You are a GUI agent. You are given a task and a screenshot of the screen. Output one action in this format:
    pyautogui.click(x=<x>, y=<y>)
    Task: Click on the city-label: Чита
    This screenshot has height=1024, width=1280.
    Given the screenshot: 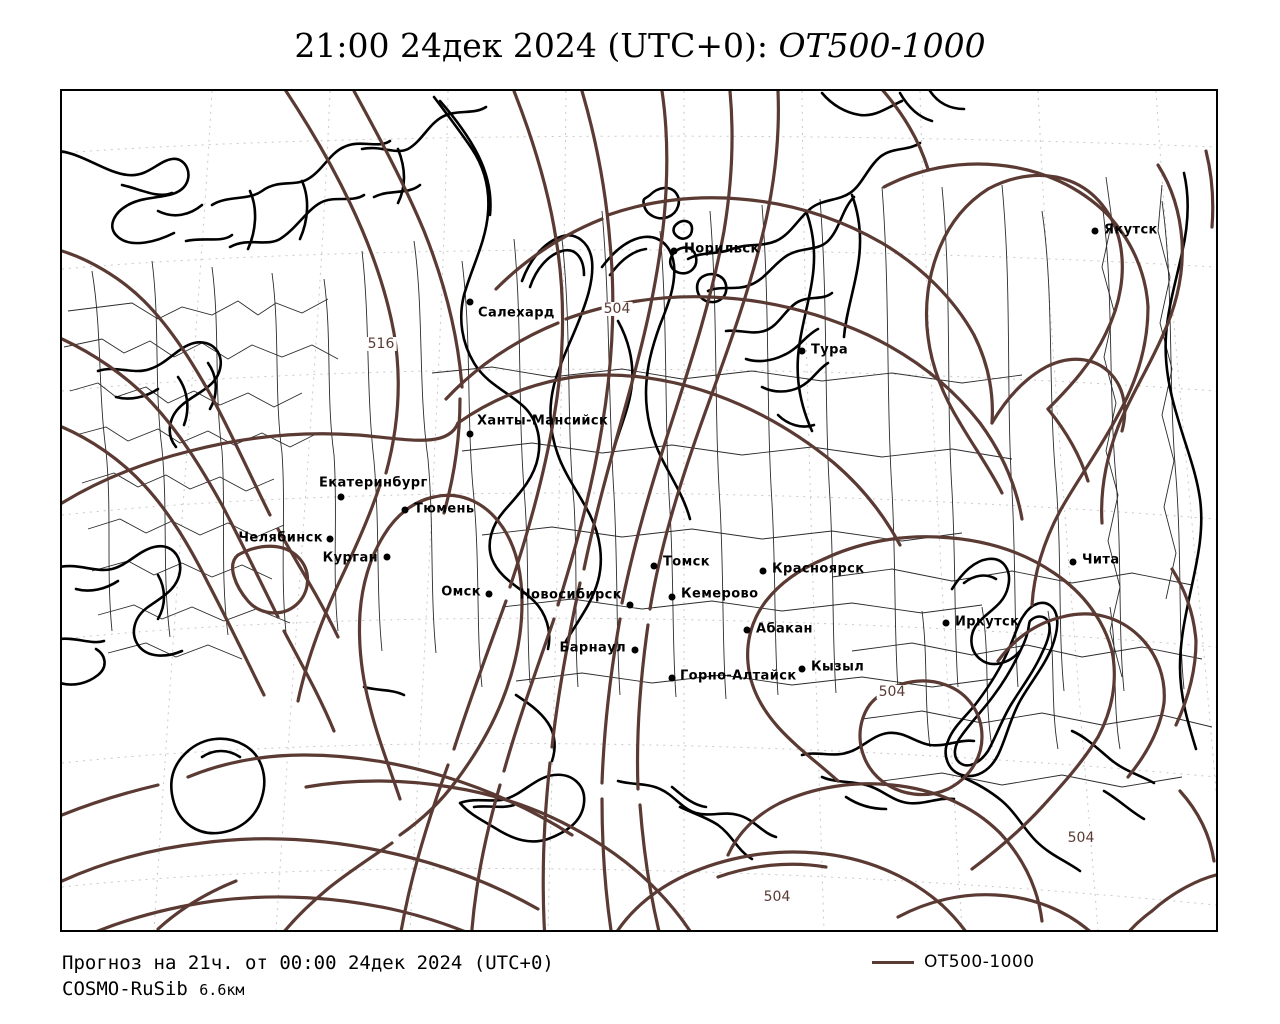 What is the action you would take?
    pyautogui.click(x=1101, y=560)
    